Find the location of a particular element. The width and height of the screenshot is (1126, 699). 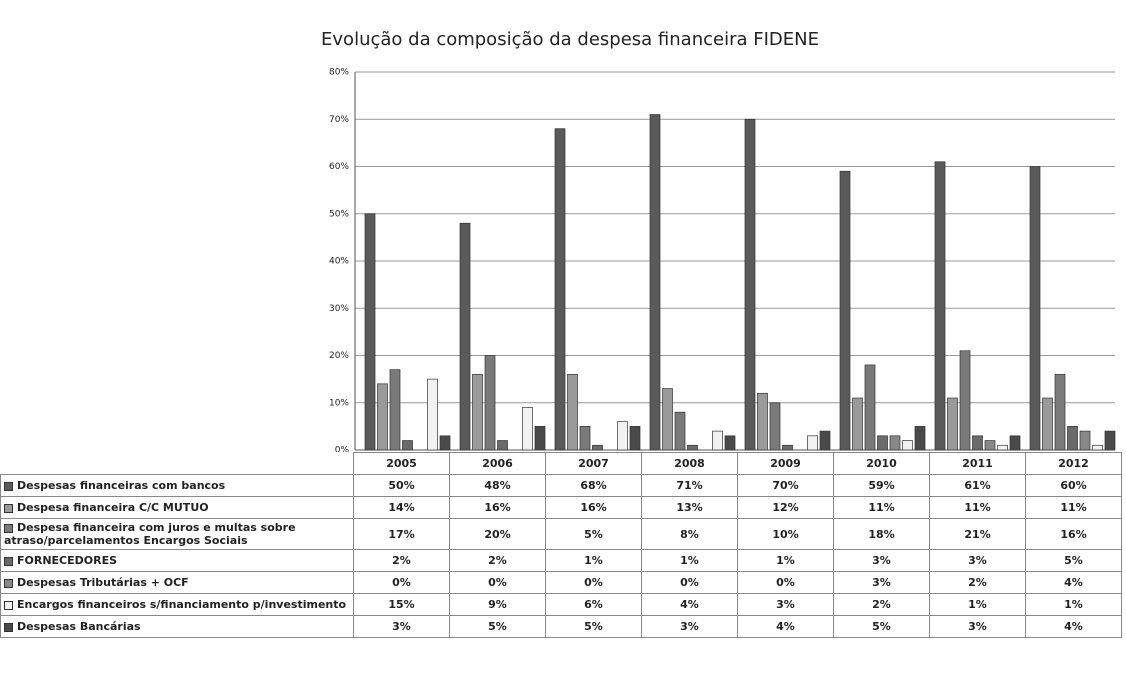

legend-label: Despesa financeira C/C MUTUO is located at coordinates (113, 507).